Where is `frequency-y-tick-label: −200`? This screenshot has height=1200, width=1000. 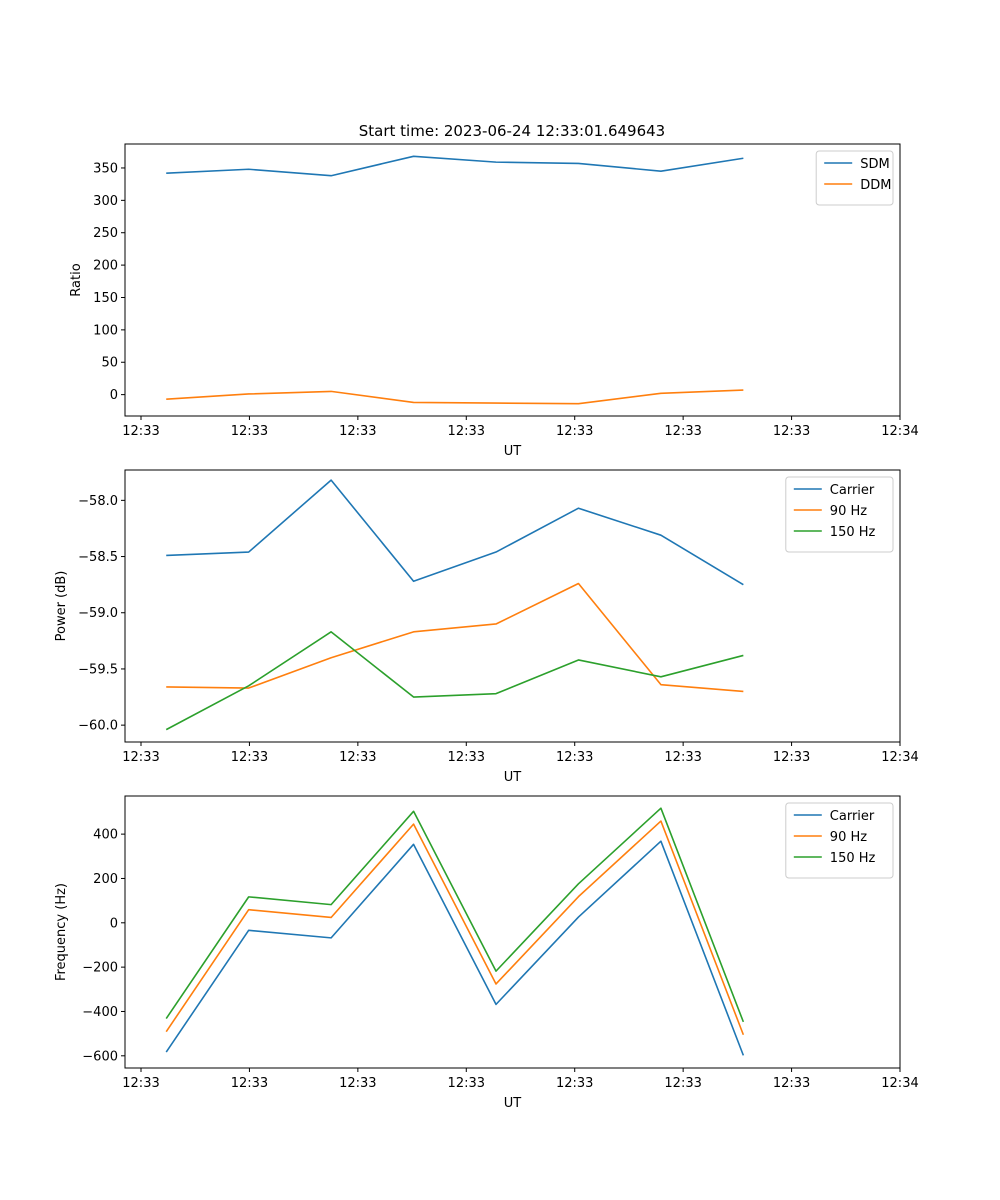 frequency-y-tick-label: −200 is located at coordinates (100, 968).